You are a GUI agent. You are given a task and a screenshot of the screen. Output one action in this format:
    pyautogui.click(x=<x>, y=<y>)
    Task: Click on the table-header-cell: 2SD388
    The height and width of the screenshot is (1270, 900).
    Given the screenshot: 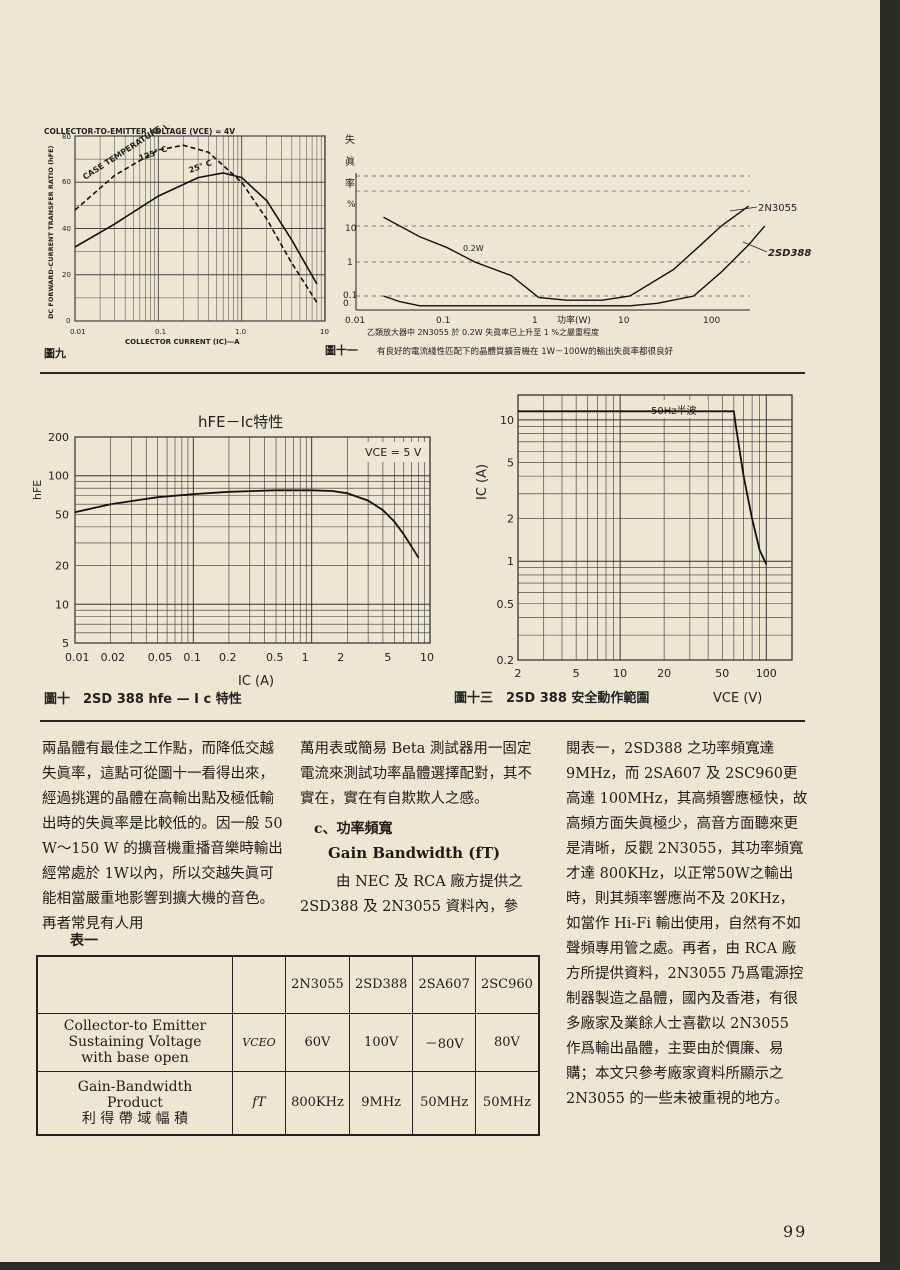 What is the action you would take?
    pyautogui.click(x=381, y=984)
    